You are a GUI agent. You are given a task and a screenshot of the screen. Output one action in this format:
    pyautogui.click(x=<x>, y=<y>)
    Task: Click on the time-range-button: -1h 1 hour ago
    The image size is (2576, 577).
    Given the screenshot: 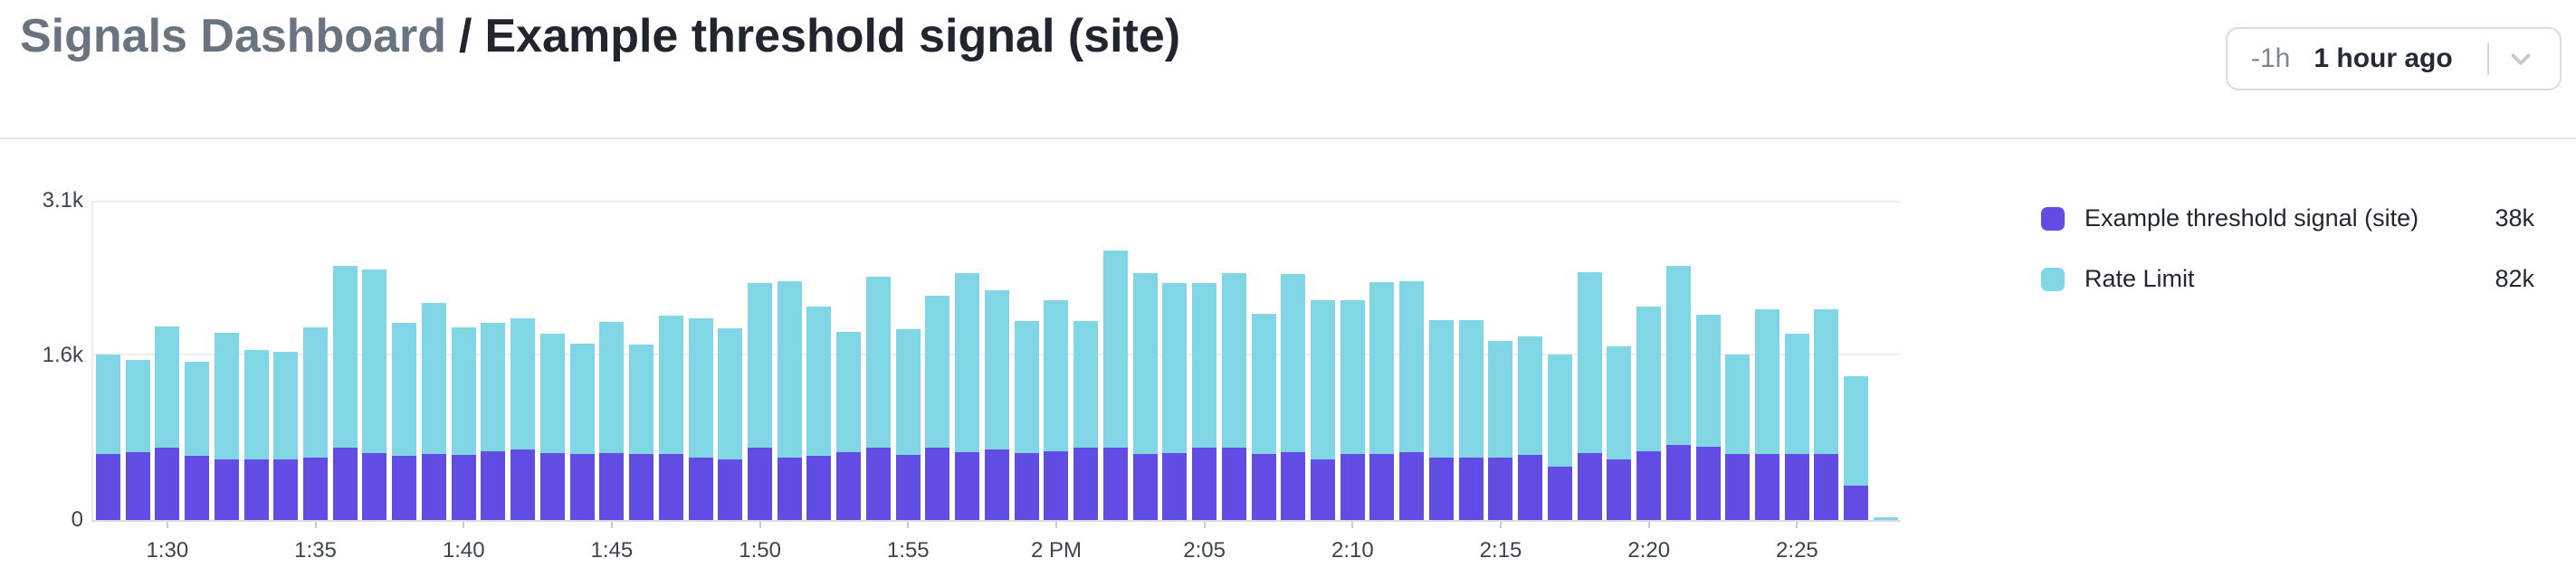 What is the action you would take?
    pyautogui.click(x=2394, y=58)
    